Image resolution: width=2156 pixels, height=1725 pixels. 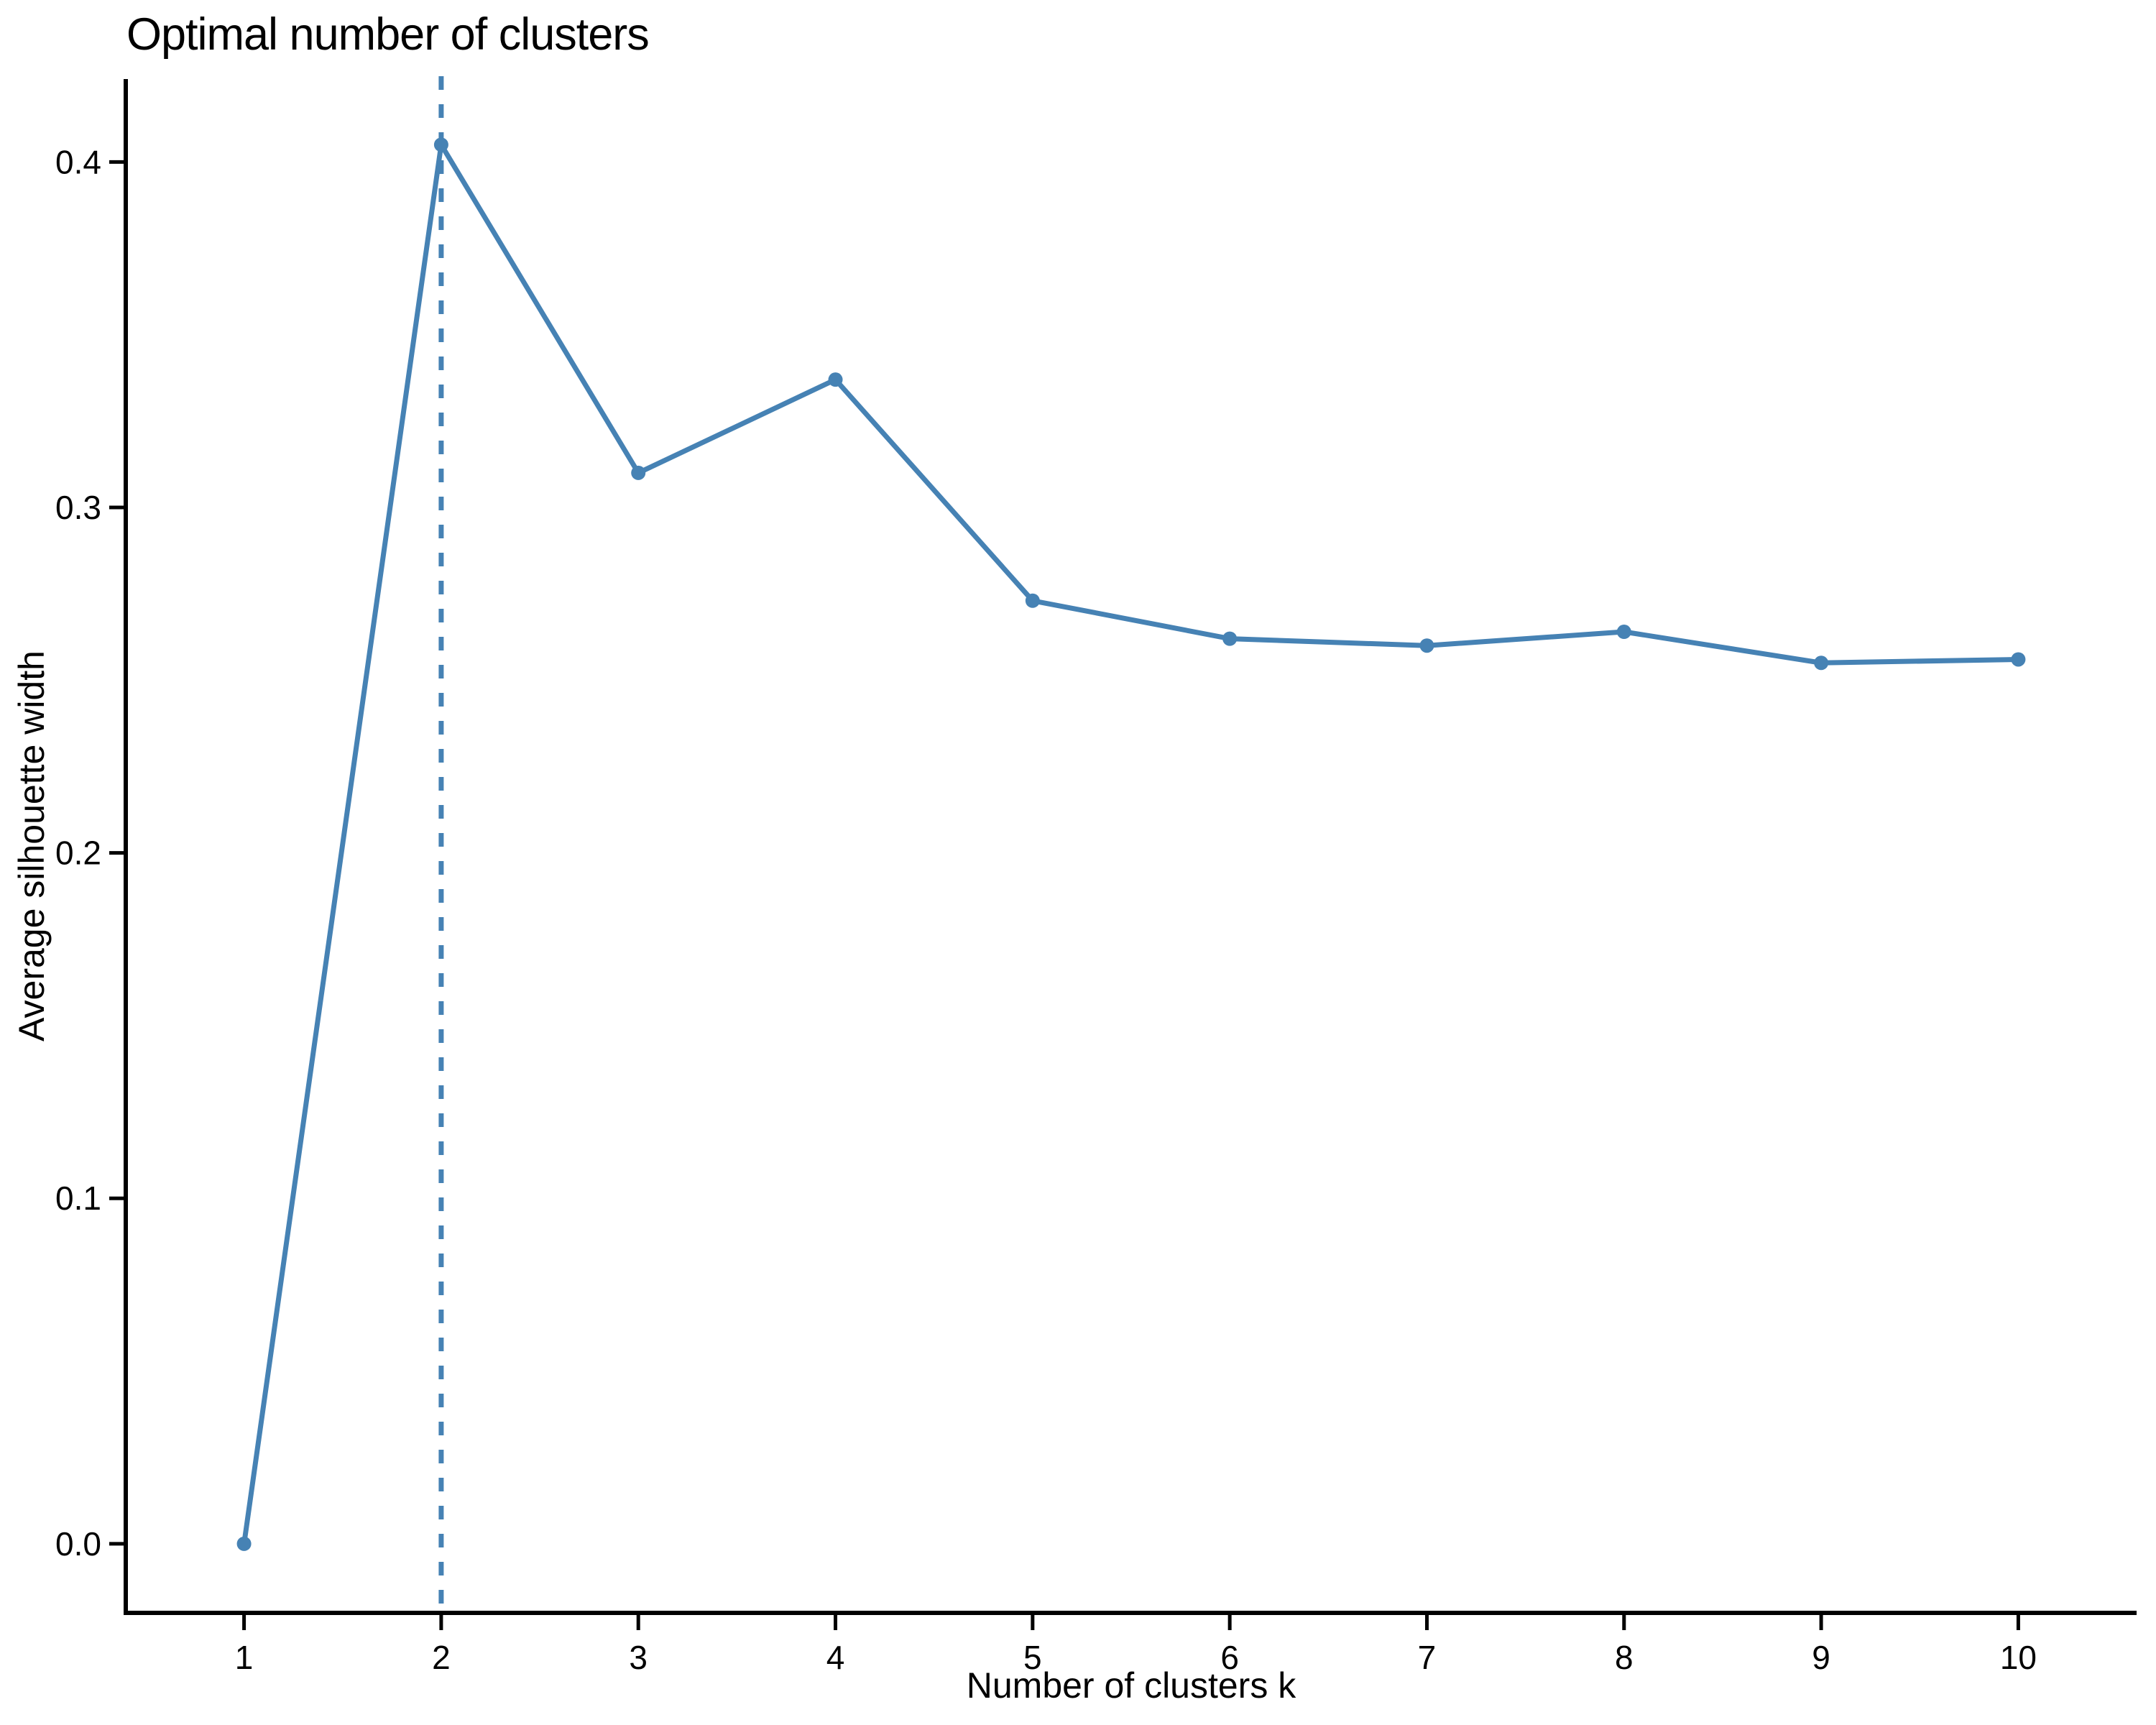 What do you see at coordinates (78, 1198) in the screenshot?
I see `y-tick-label: 0.1` at bounding box center [78, 1198].